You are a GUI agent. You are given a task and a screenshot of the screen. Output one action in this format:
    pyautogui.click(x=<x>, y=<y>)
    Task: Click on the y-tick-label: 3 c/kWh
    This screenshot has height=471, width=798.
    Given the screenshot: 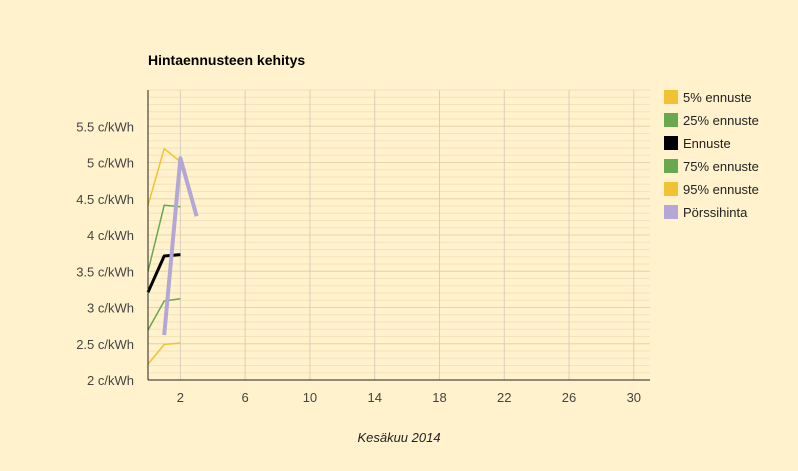 What is the action you would take?
    pyautogui.click(x=110, y=308)
    